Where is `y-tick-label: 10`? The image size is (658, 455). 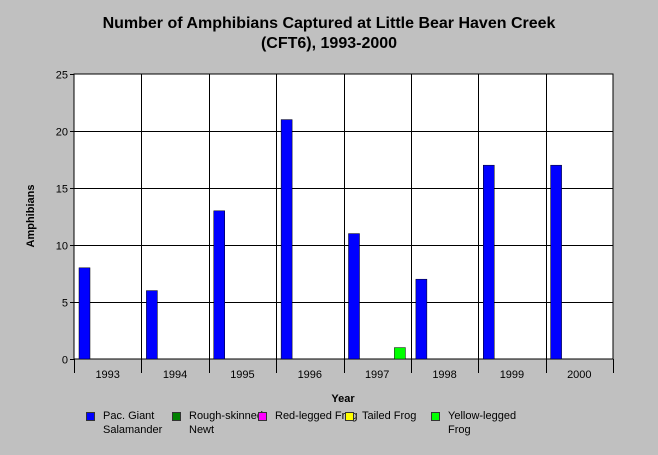 y-tick-label: 10 is located at coordinates (62, 247).